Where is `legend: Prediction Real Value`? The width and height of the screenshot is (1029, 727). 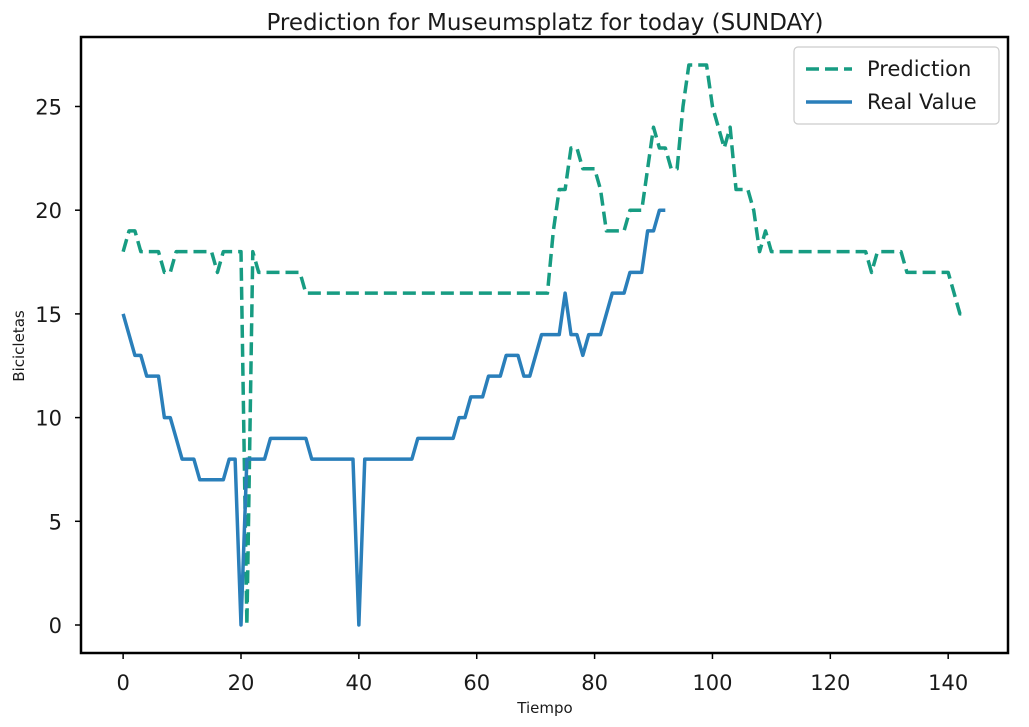 legend: Prediction Real Value is located at coordinates (896, 85).